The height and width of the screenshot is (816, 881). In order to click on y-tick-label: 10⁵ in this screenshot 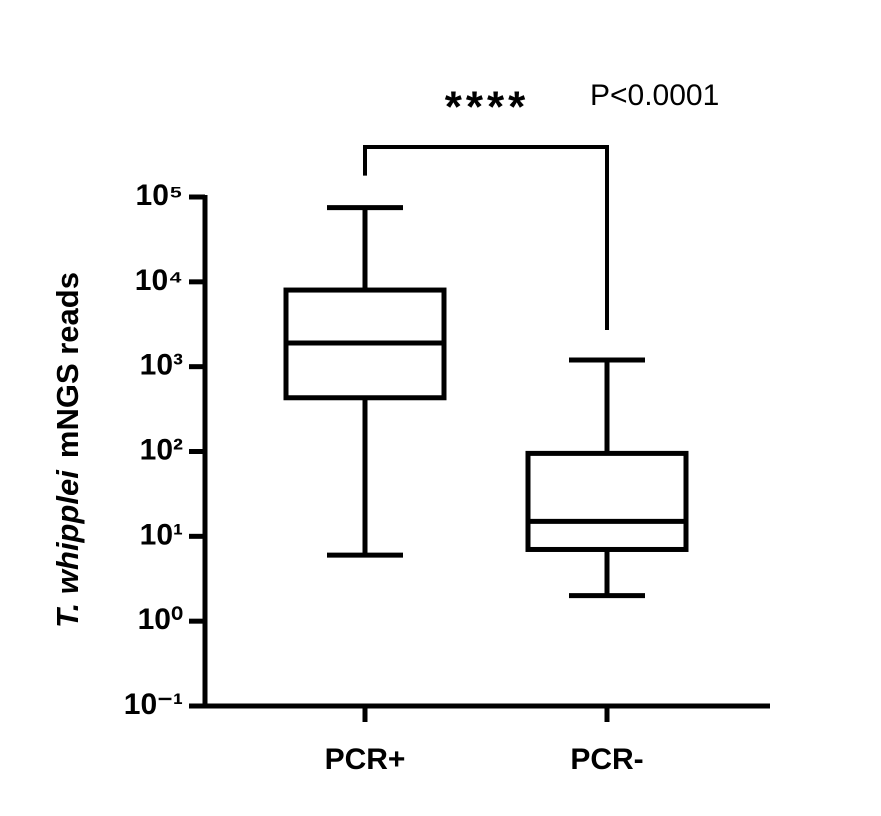, I will do `click(159, 195)`.